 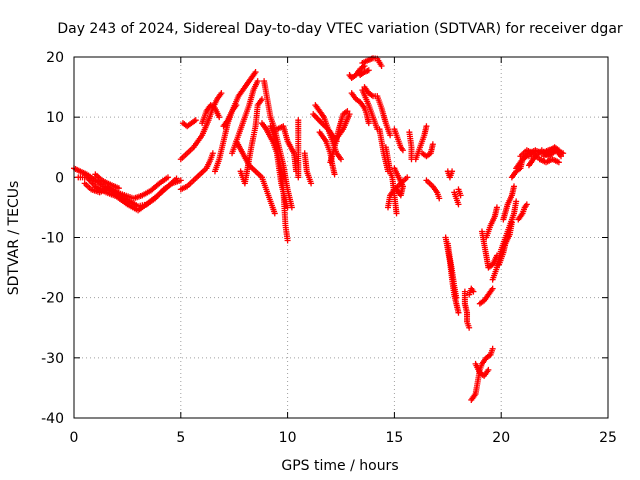 I want to click on y-tick-label: -40, so click(x=52, y=419).